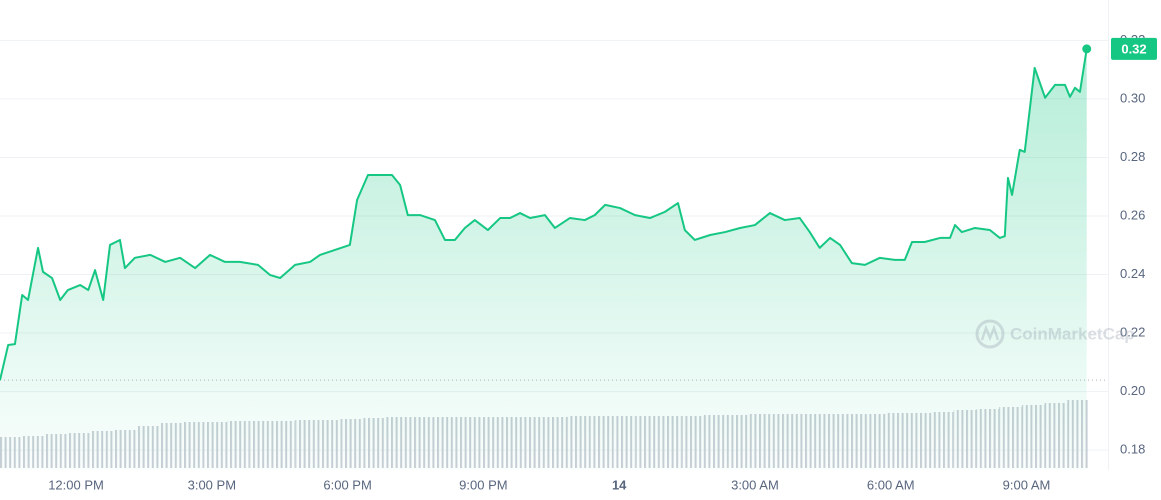 The image size is (1161, 500). I want to click on watermark-logo, so click(990, 334).